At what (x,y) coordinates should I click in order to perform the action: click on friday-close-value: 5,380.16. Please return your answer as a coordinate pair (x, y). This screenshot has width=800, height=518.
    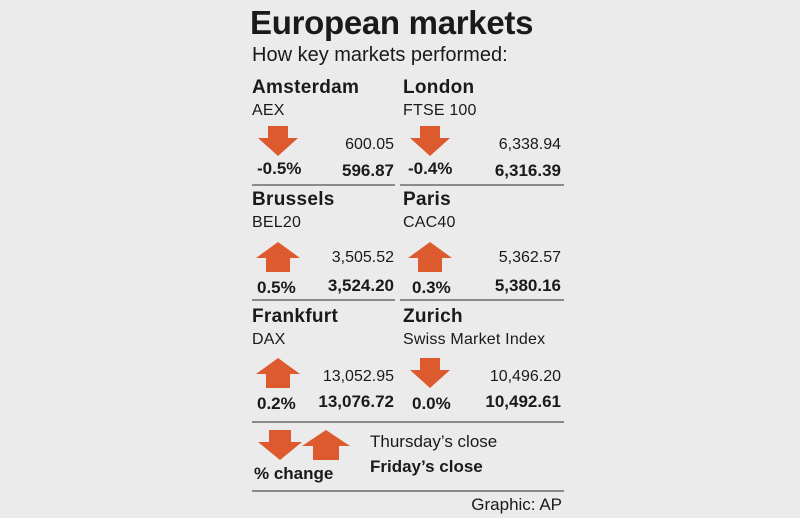
    Looking at the image, I should click on (527, 285).